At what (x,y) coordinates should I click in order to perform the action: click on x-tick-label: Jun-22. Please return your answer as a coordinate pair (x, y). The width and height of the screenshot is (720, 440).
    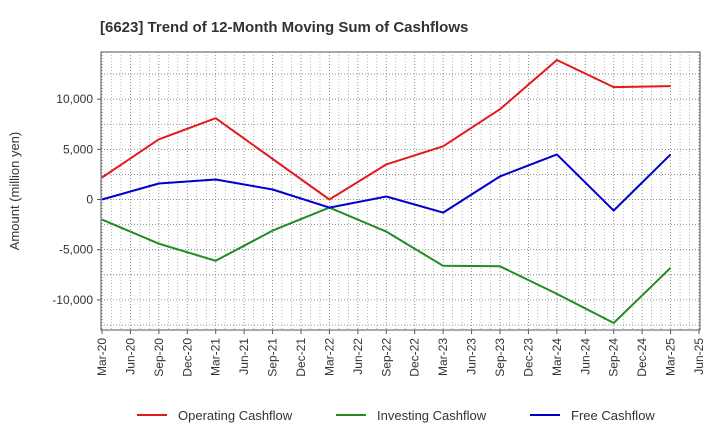
    Looking at the image, I should click on (358, 356).